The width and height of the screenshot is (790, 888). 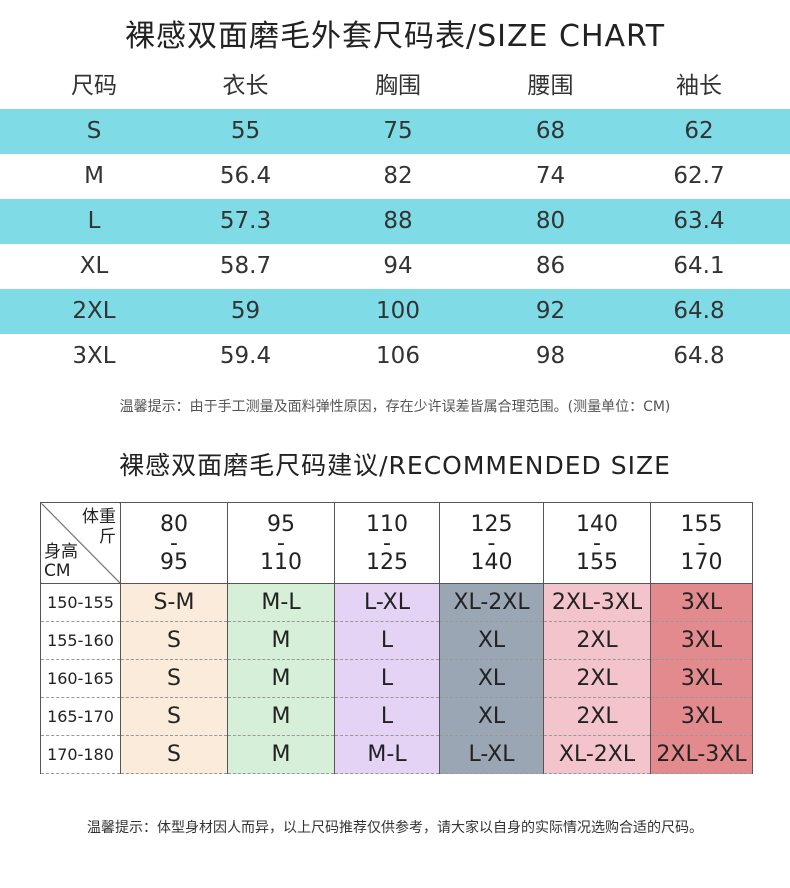 I want to click on waist-cell: 86, so click(x=550, y=266).